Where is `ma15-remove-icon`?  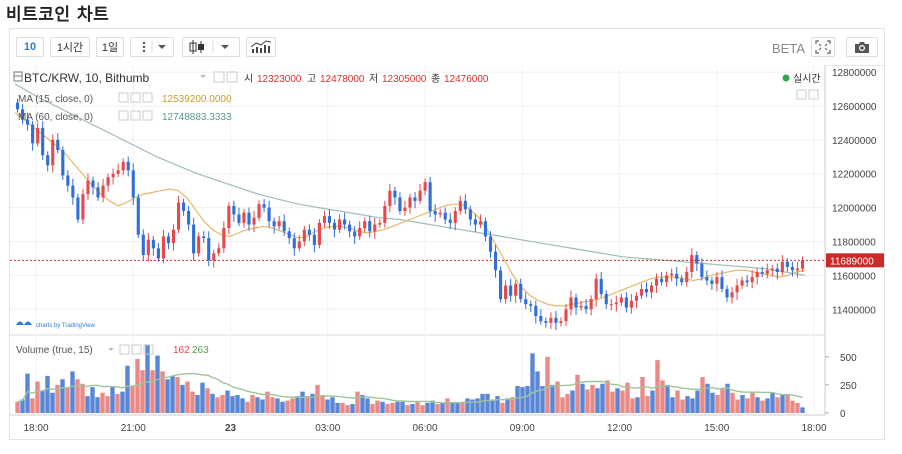 ma15-remove-icon is located at coordinates (147, 97).